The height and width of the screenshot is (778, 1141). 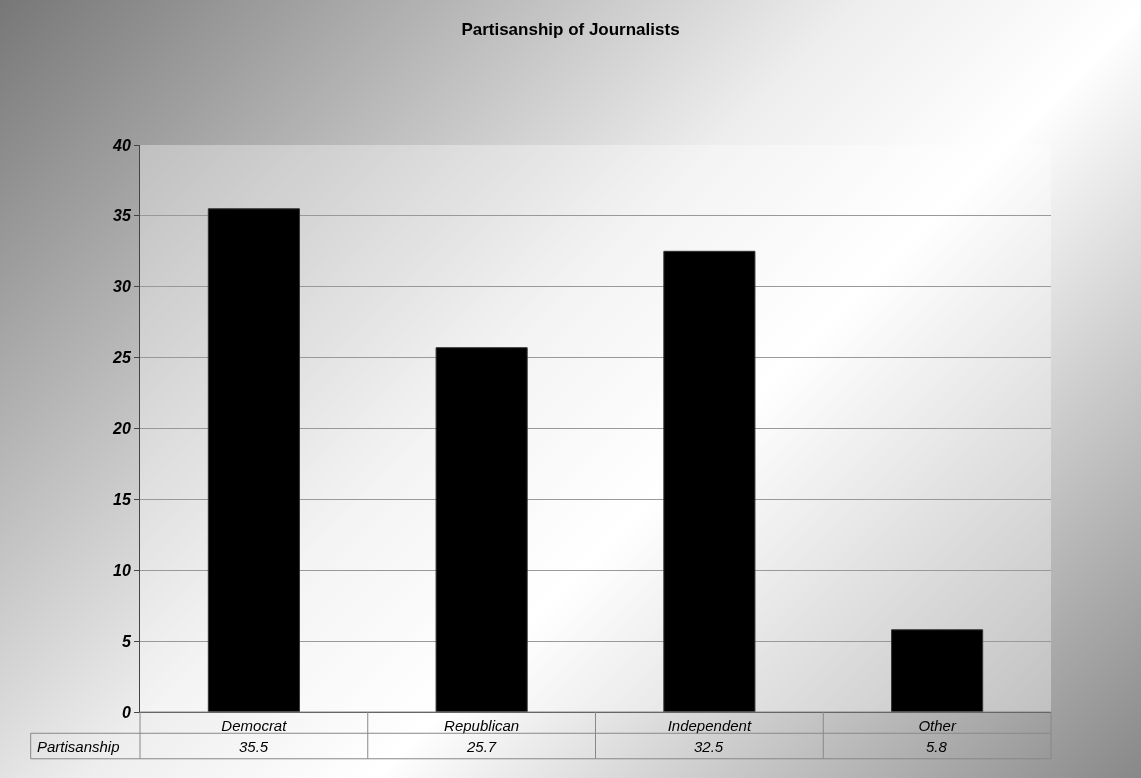 What do you see at coordinates (122, 287) in the screenshot?
I see `y-tick-label: 30` at bounding box center [122, 287].